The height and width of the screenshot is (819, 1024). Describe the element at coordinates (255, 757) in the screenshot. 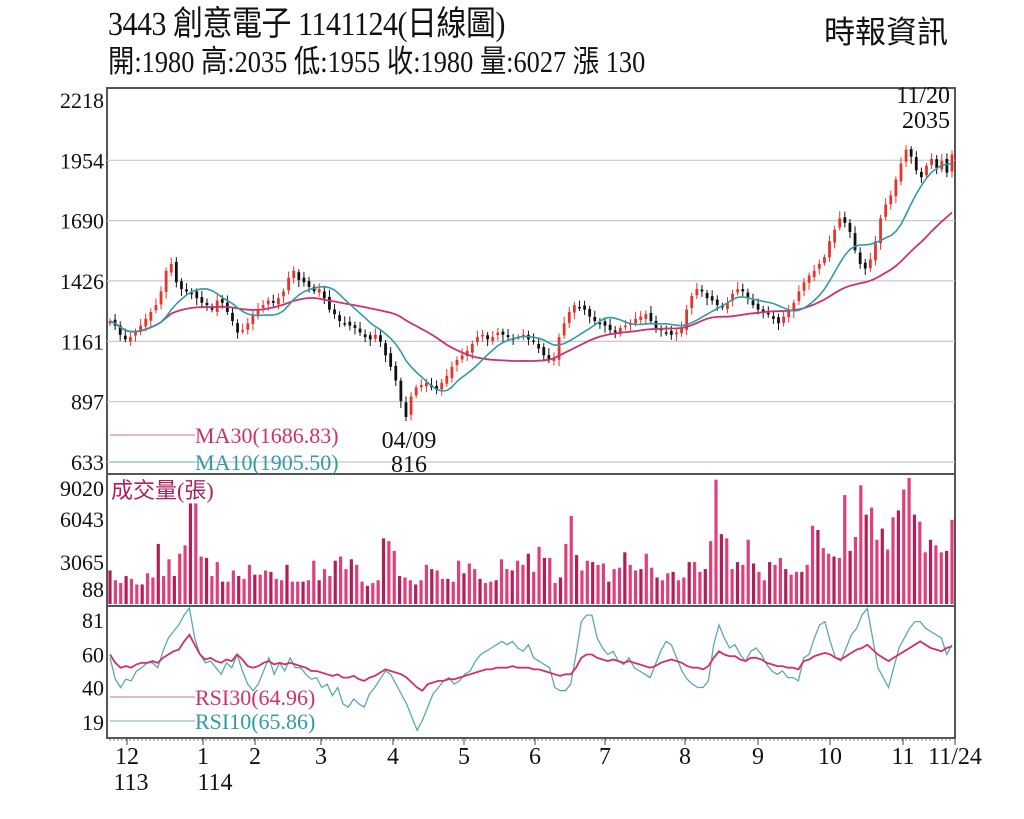

I see `svg-text: 2` at that location.